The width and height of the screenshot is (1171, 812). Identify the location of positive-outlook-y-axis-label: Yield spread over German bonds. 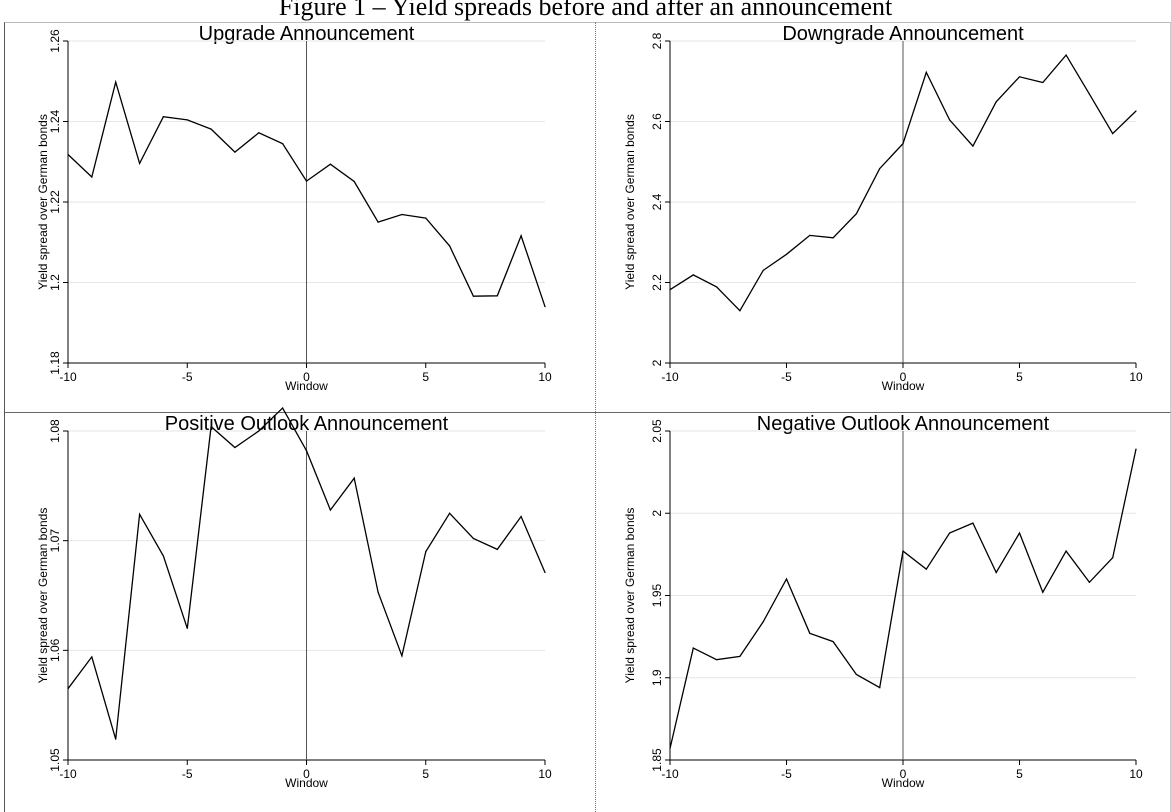
(43, 596).